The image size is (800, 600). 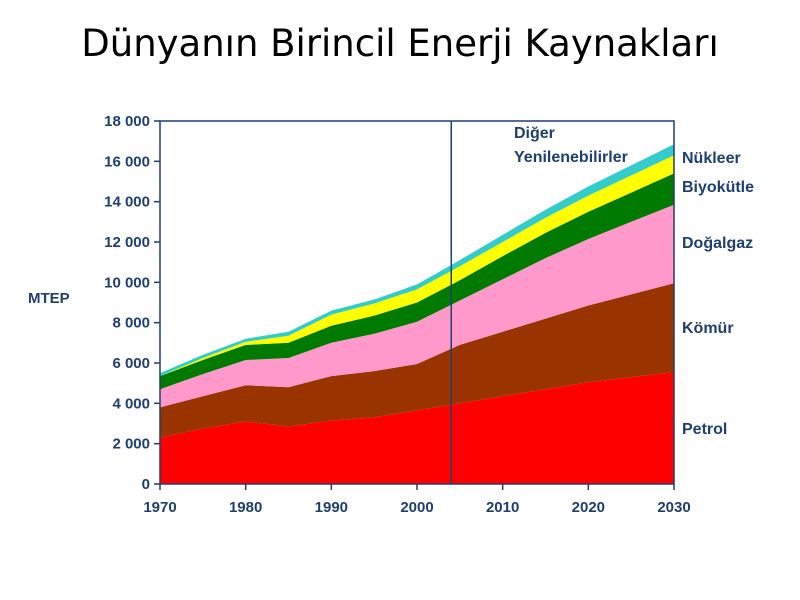 I want to click on x-tick-label: 2030, so click(x=673, y=507).